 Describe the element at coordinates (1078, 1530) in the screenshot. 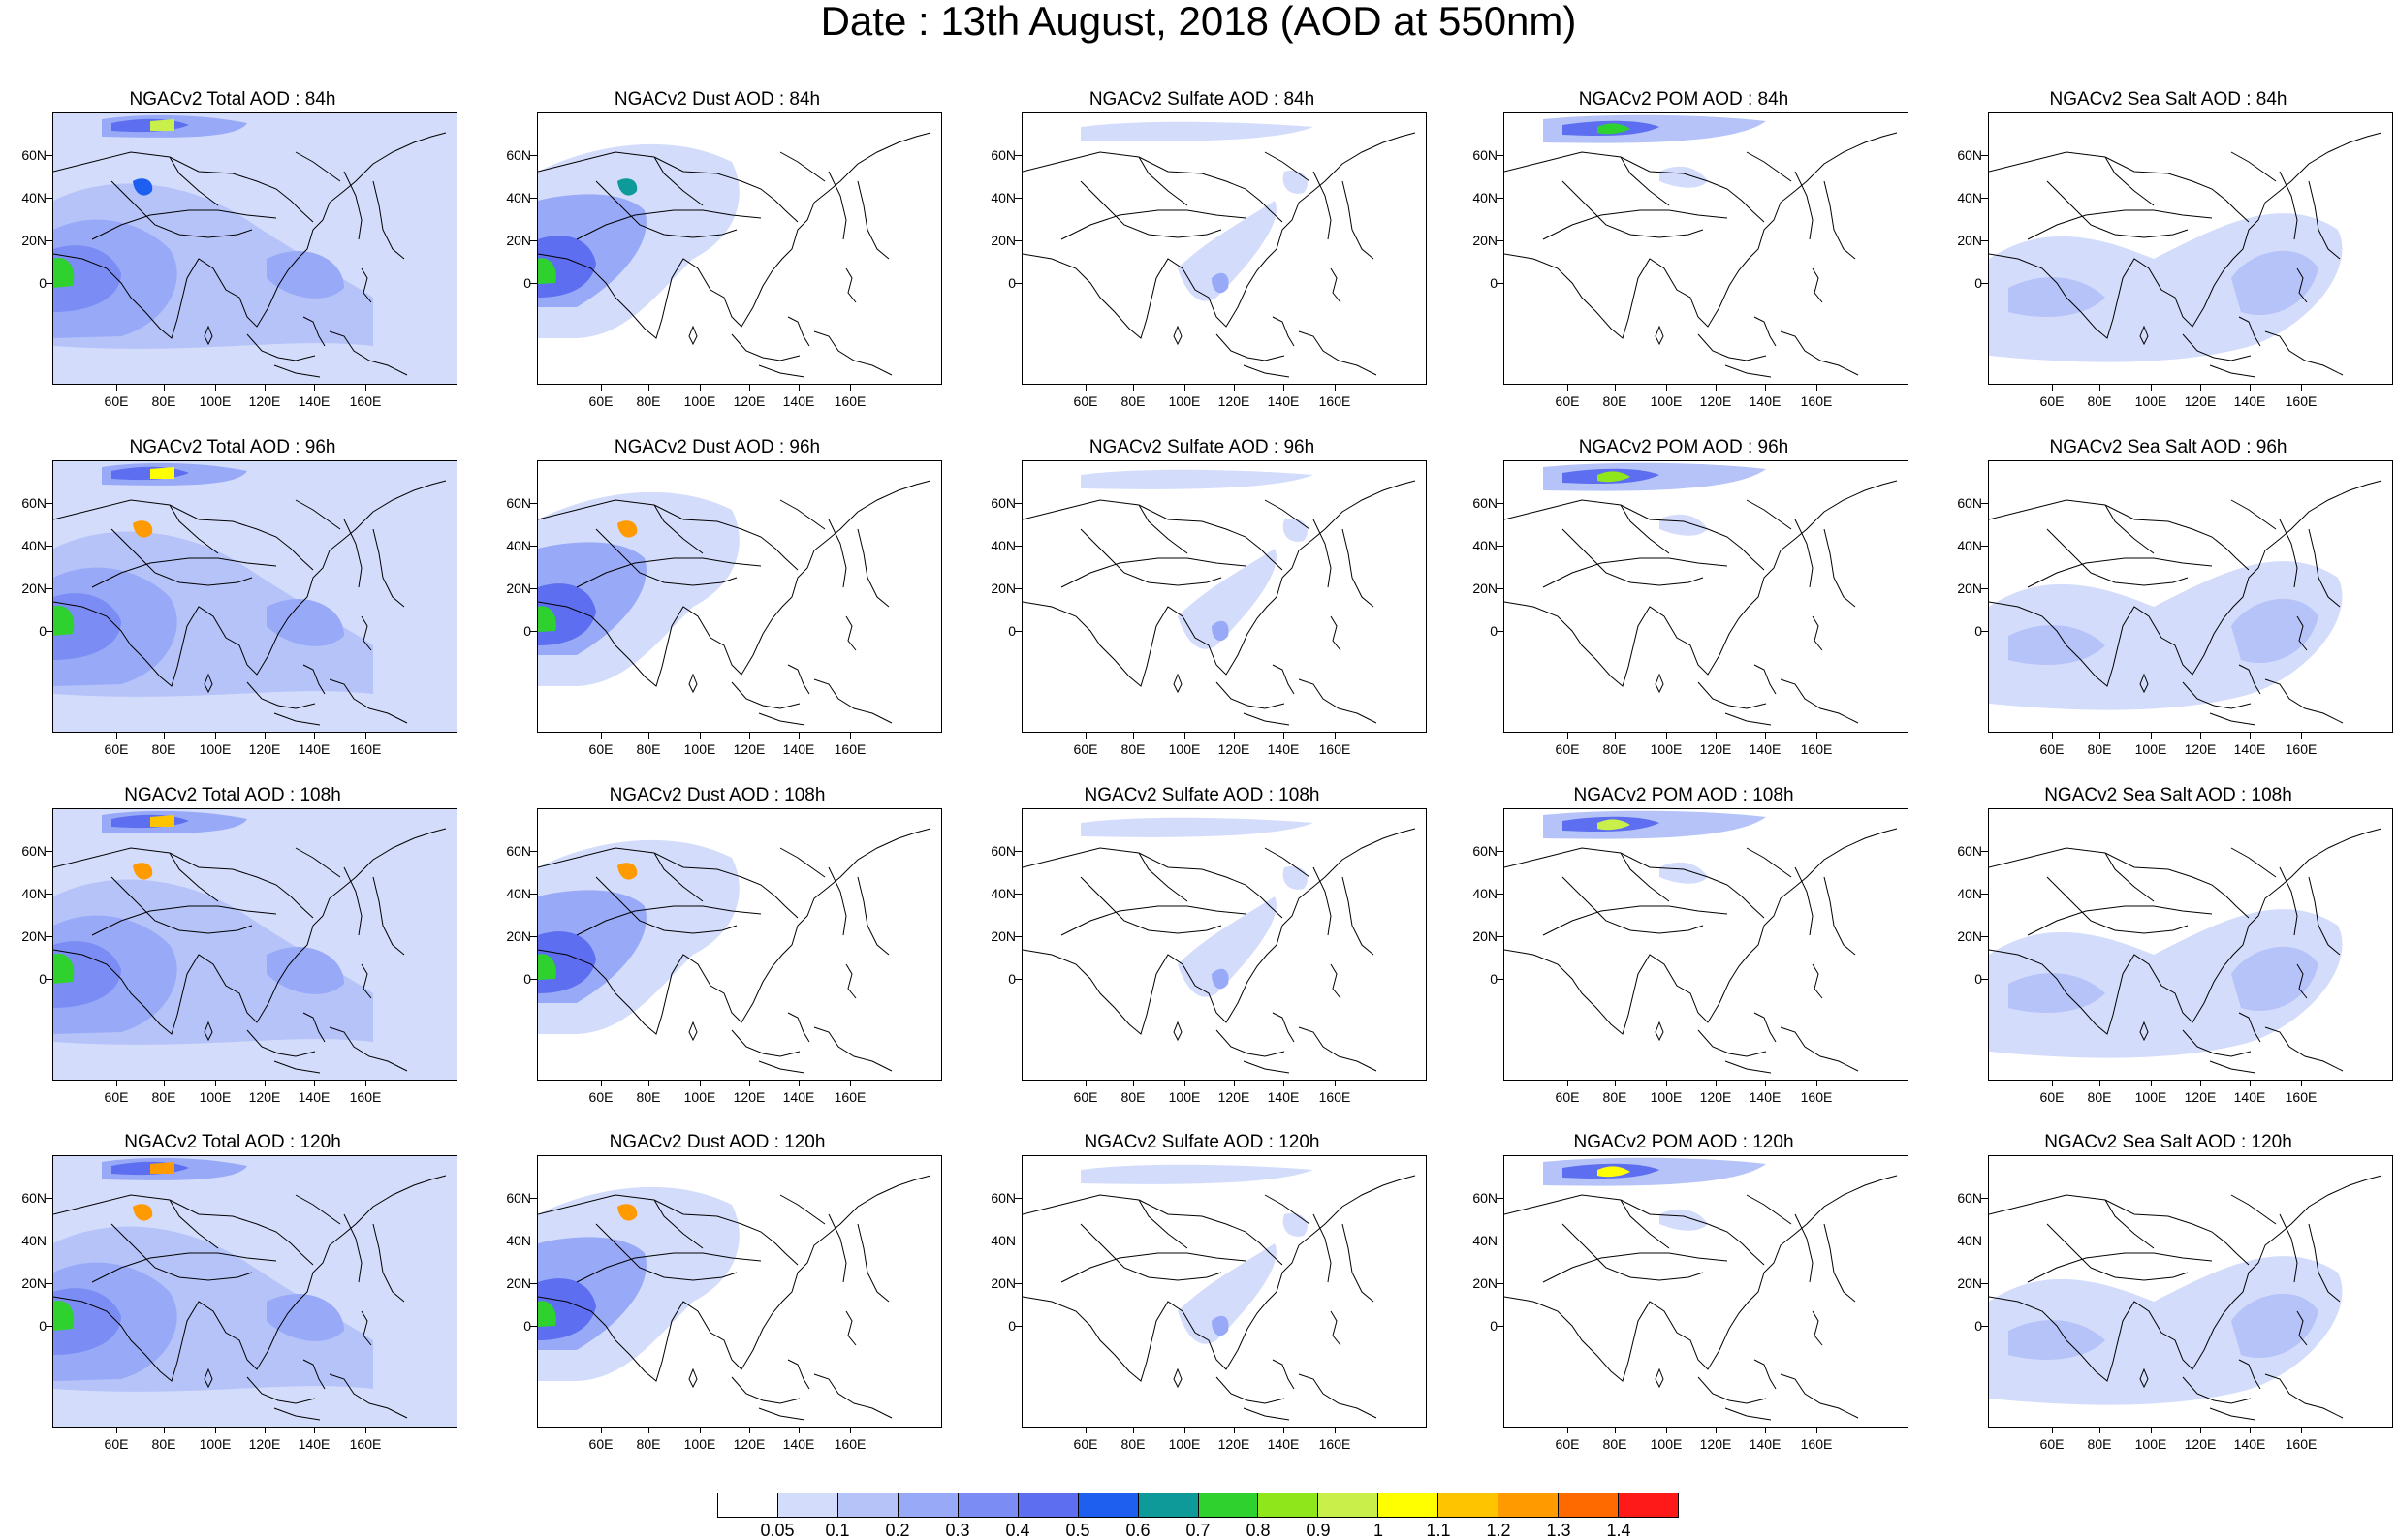

I see `colorbar-label: 0.5` at that location.